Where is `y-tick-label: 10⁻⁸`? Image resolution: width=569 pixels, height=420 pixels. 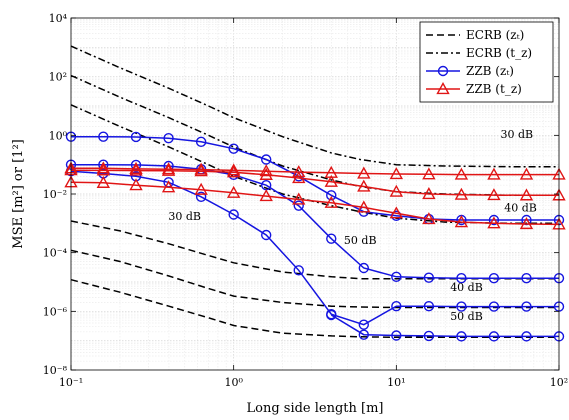 y-tick-label: 10⁻⁸ is located at coordinates (55, 370).